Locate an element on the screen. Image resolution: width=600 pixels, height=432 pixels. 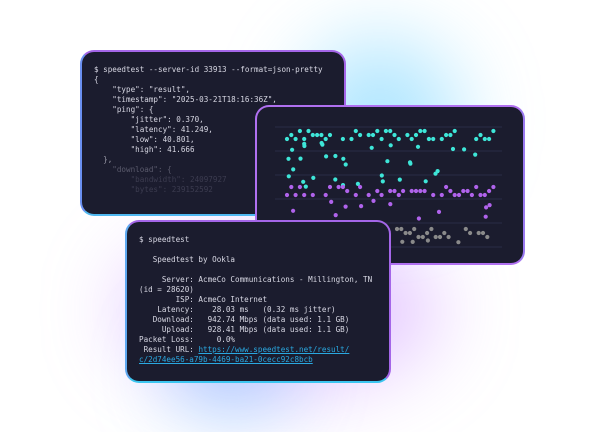
result-url-link-cont: c/2d74ee56-a79b-4469-ba21-0cecc92c8bcb is located at coordinates (226, 359).